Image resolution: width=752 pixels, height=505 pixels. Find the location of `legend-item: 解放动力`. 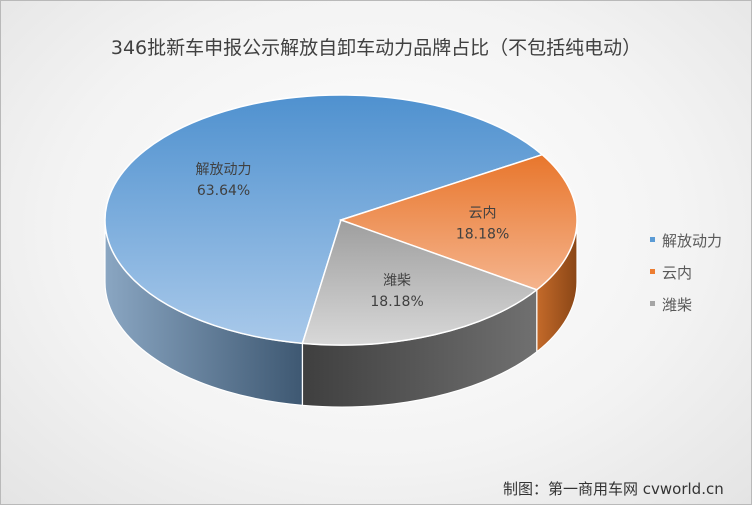

legend-item: 解放动力 is located at coordinates (686, 248).